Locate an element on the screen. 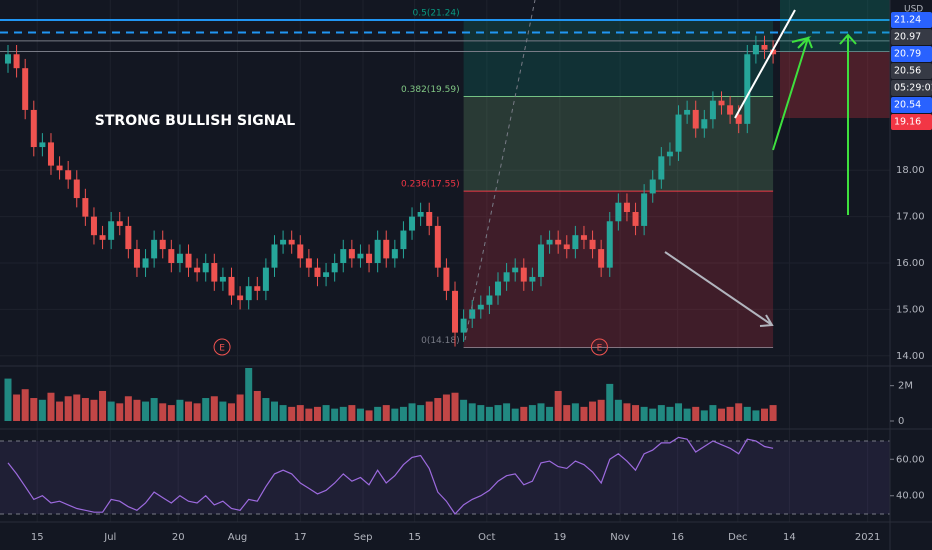  arrows is located at coordinates (760, 168).